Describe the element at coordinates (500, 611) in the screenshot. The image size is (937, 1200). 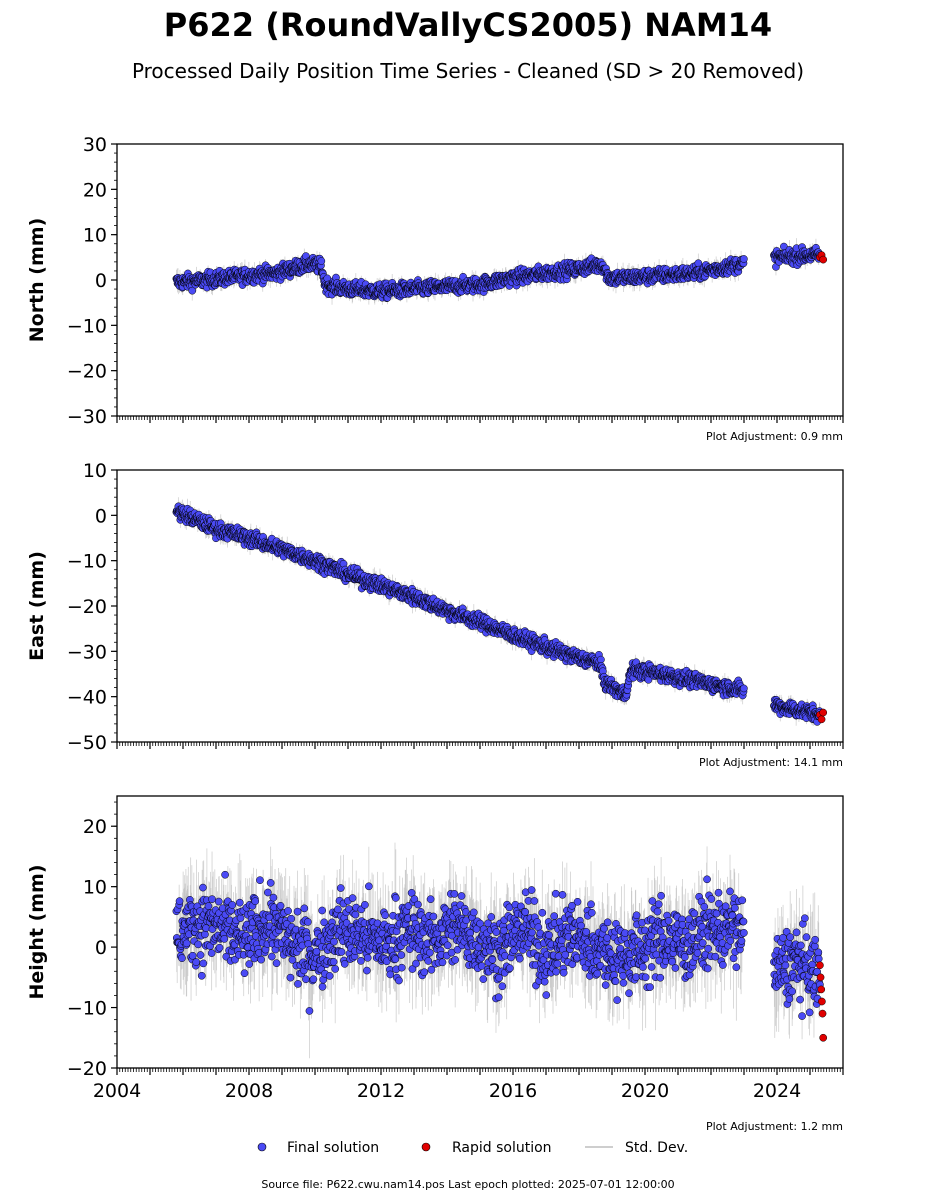
I see `panel-1-data` at that location.